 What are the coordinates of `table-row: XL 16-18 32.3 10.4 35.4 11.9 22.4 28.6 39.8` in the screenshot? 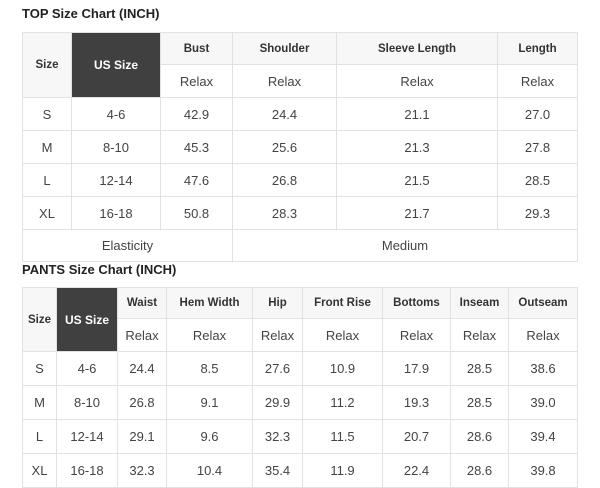 It's located at (300, 470).